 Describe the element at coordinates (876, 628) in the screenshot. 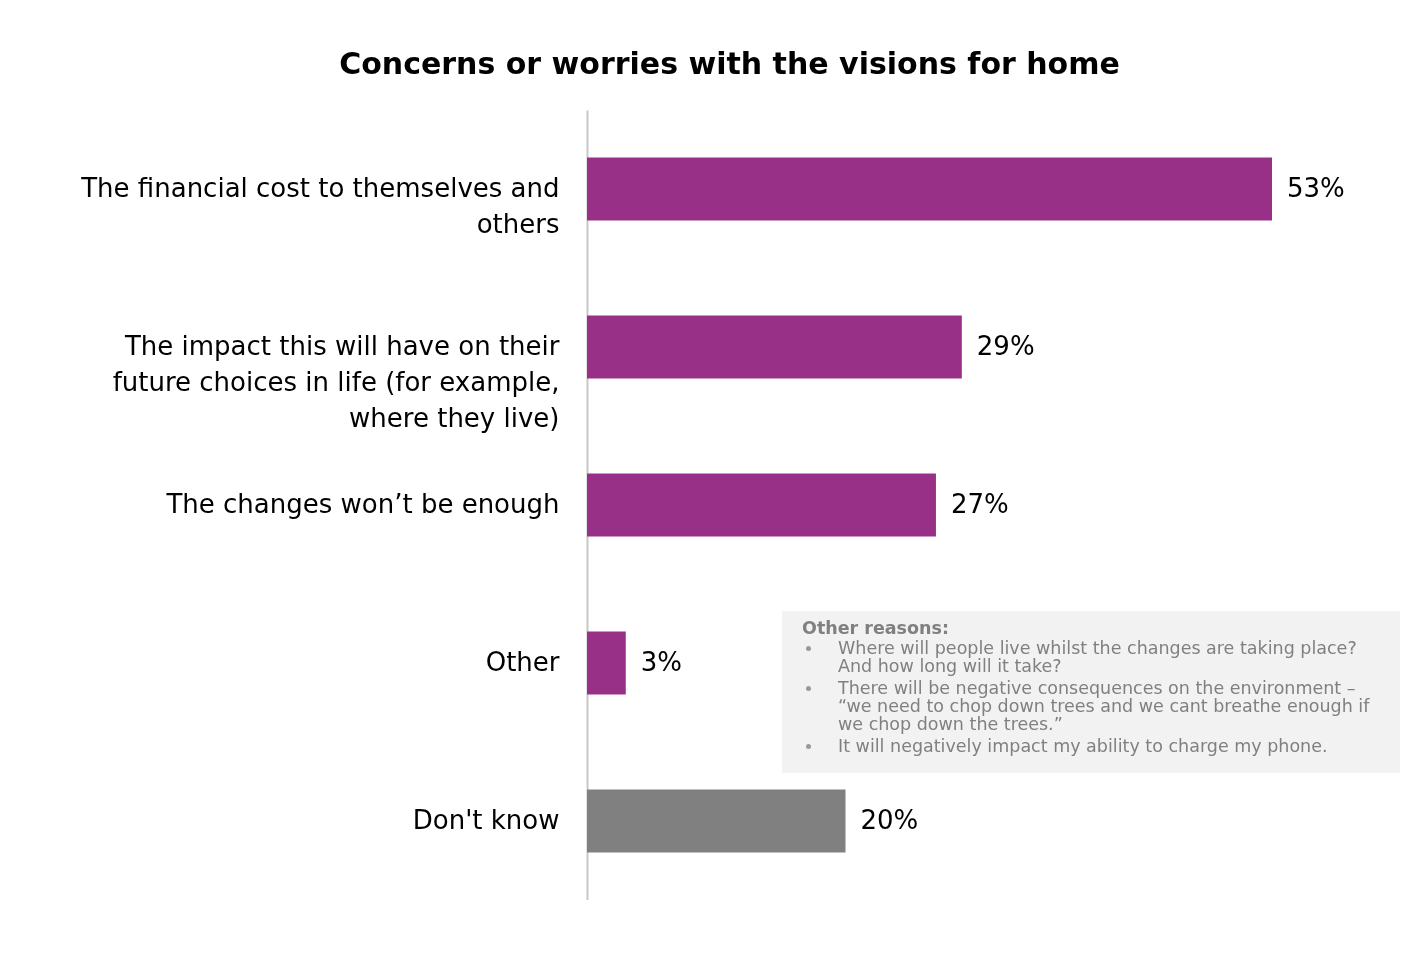

I see `annotation: Other reasons:` at that location.